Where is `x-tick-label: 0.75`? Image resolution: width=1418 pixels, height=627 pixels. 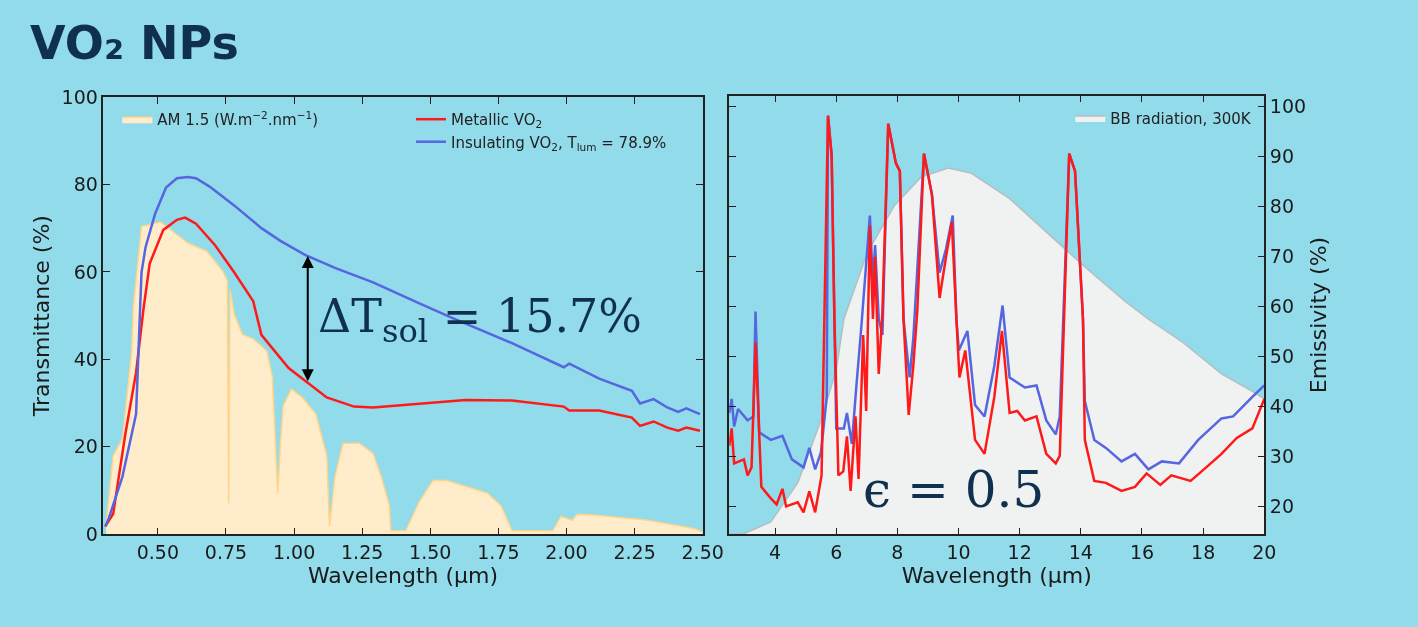
x-tick-label: 0.75 is located at coordinates (226, 551).